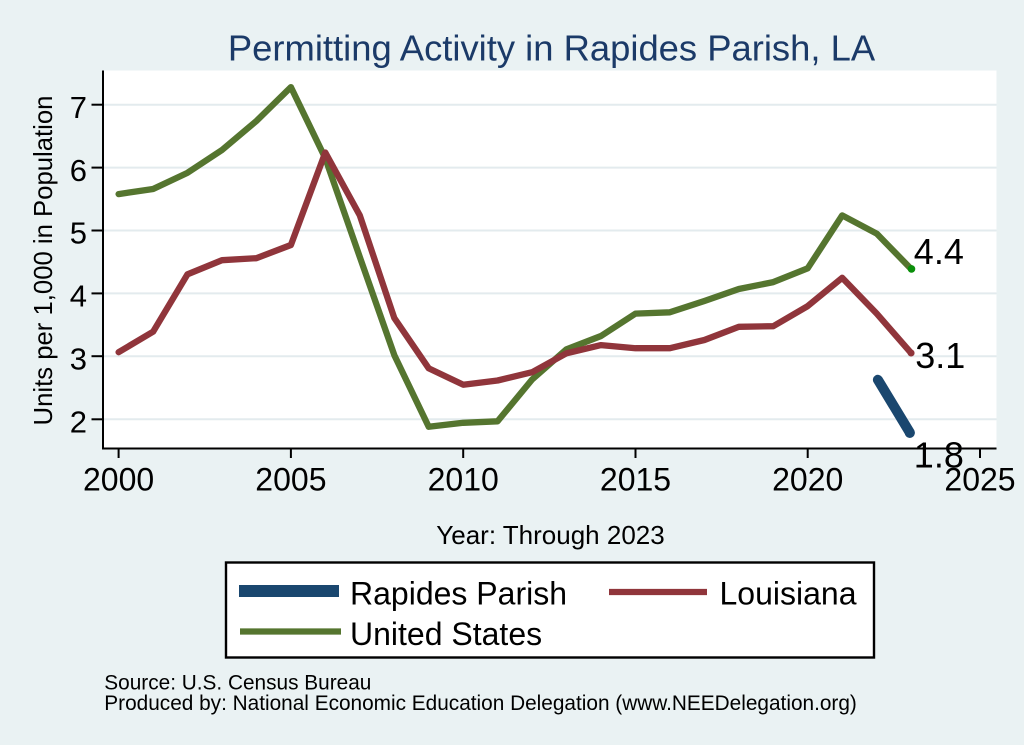 Image resolution: width=1024 pixels, height=745 pixels. I want to click on svg-text: Year: Through 2023, so click(550, 535).